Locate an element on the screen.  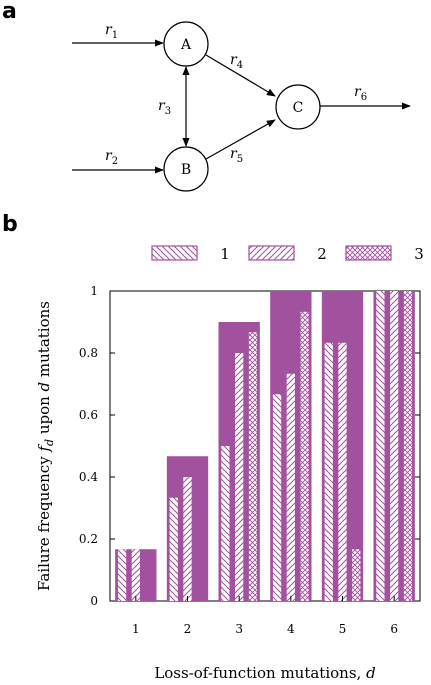
edge-label-r2: r2 is located at coordinates (111, 157).